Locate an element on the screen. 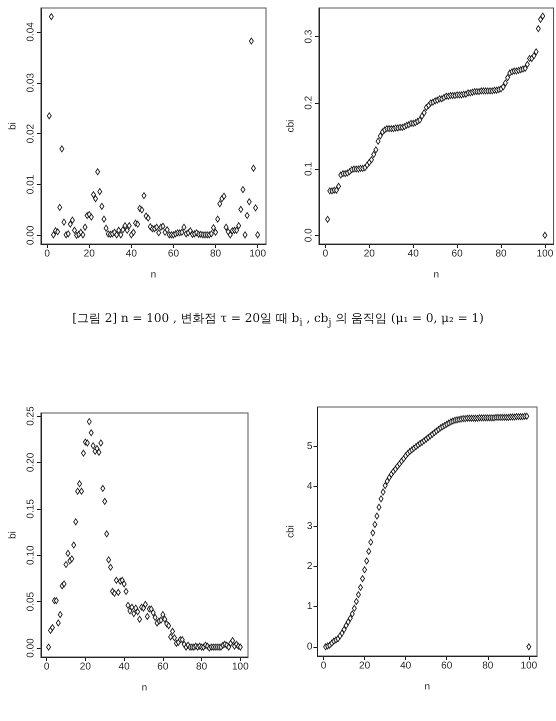  y-tick-label: 0.10 is located at coordinates (30, 555).